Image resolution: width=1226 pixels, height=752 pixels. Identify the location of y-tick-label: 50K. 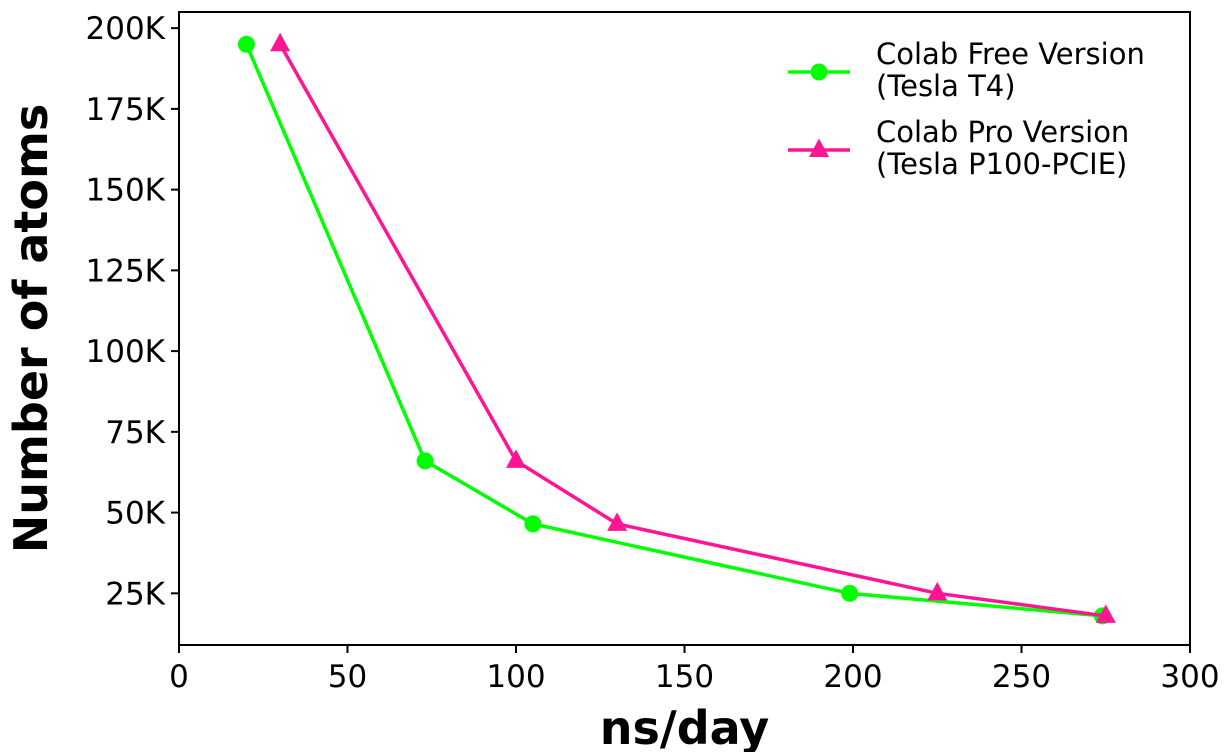
(135, 514).